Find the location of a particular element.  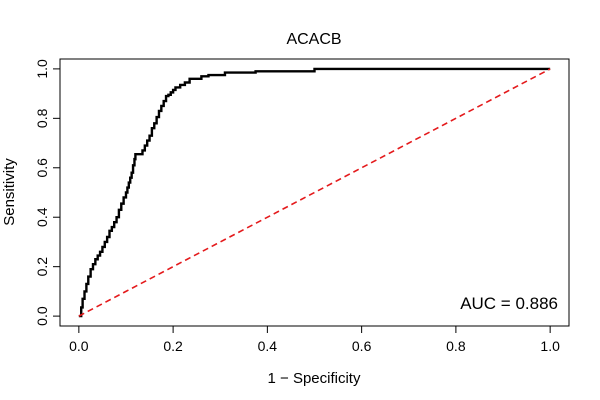

y-axis: 0.0 0.2 0.4 0.6 0.8 1.0 is located at coordinates (47, 192).